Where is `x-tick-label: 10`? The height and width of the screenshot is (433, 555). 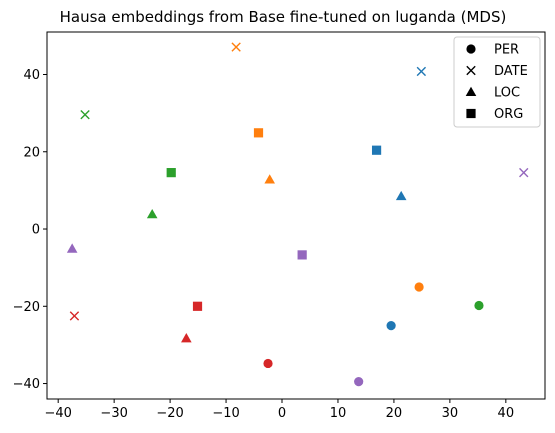
x-tick-label: 10 is located at coordinates (338, 413).